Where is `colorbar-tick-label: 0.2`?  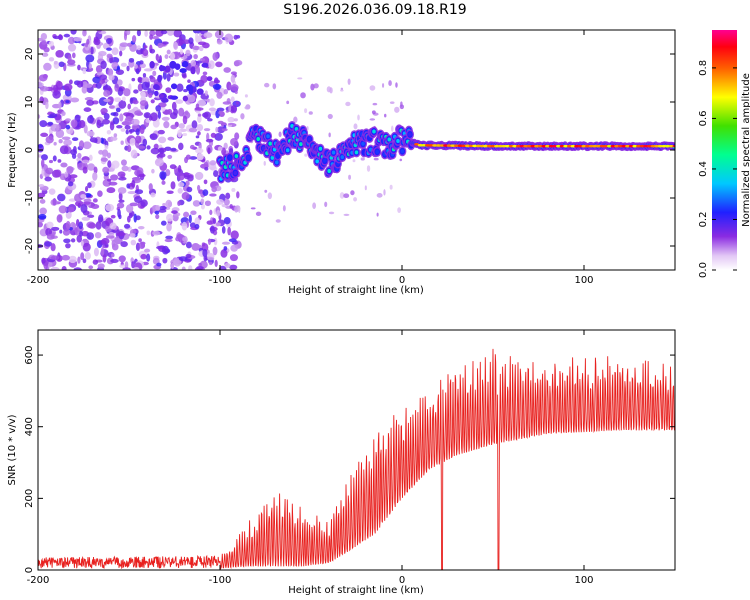 colorbar-tick-label: 0.2 is located at coordinates (703, 220).